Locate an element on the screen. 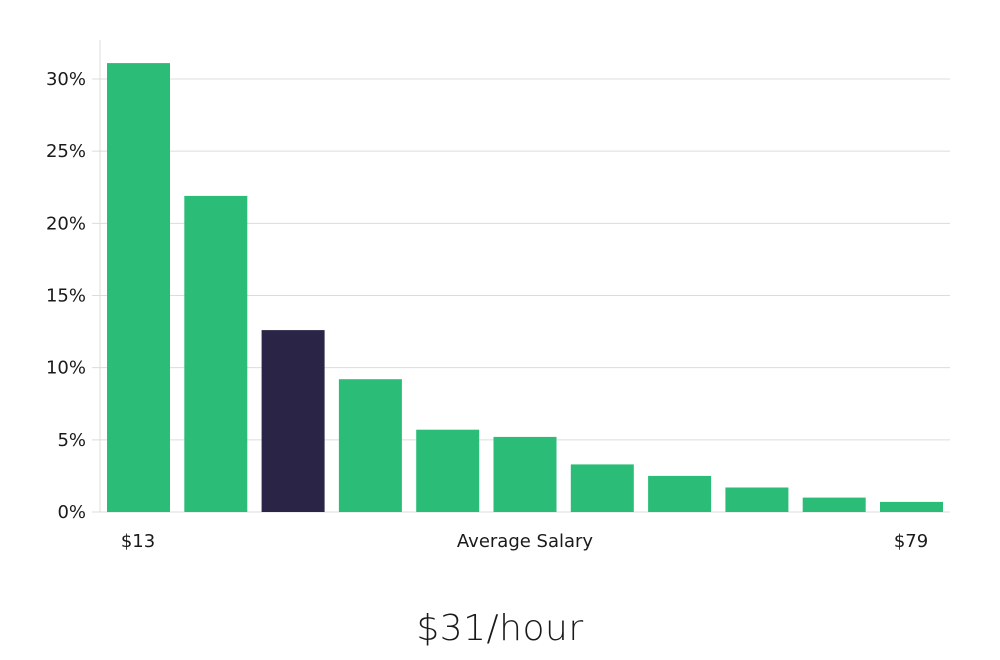 Image resolution: width=1000 pixels, height=660 pixels. y-tick-label: 0% is located at coordinates (71, 512).